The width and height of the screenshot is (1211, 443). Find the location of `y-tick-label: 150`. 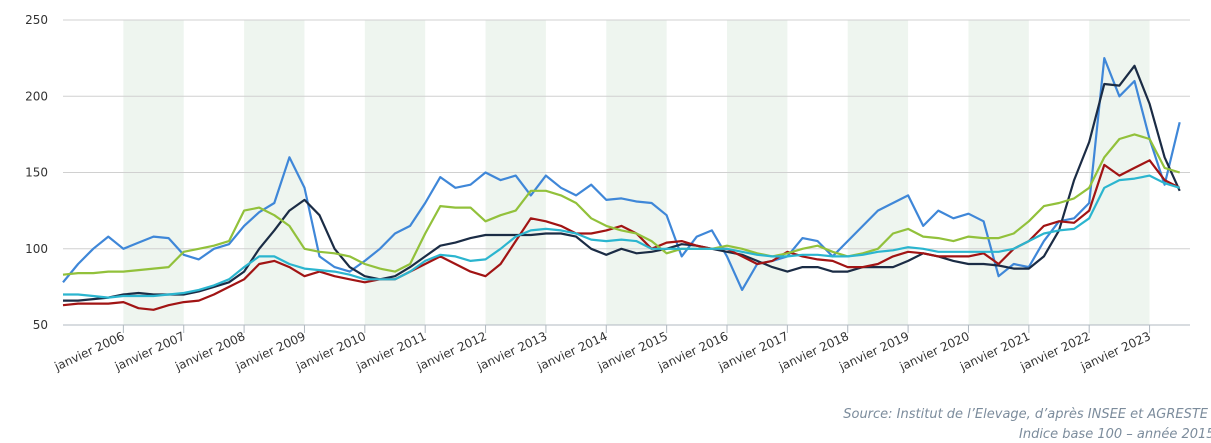

y-tick-label: 150 is located at coordinates (36, 173).